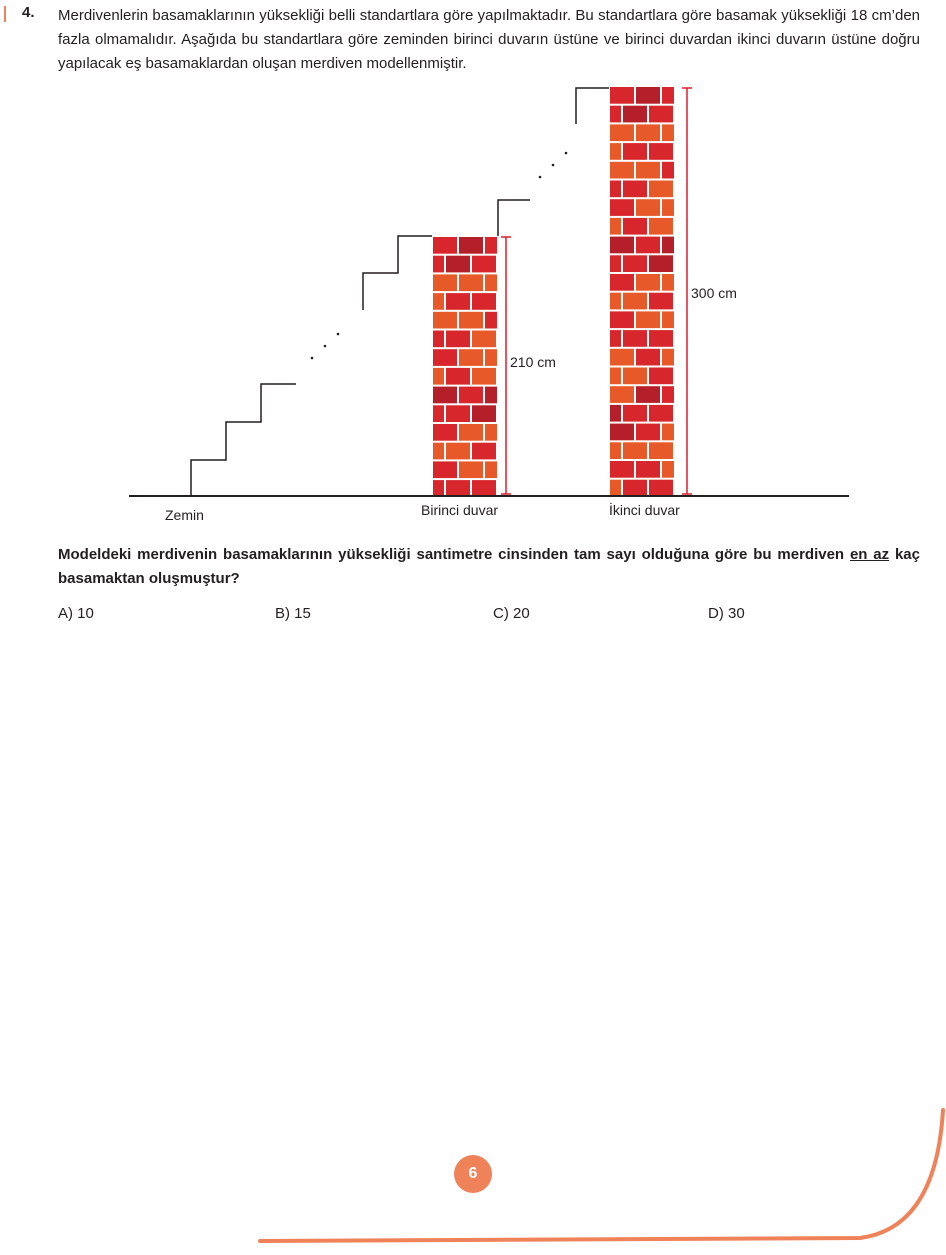  I want to click on ground-label: Zemin, so click(184, 515).